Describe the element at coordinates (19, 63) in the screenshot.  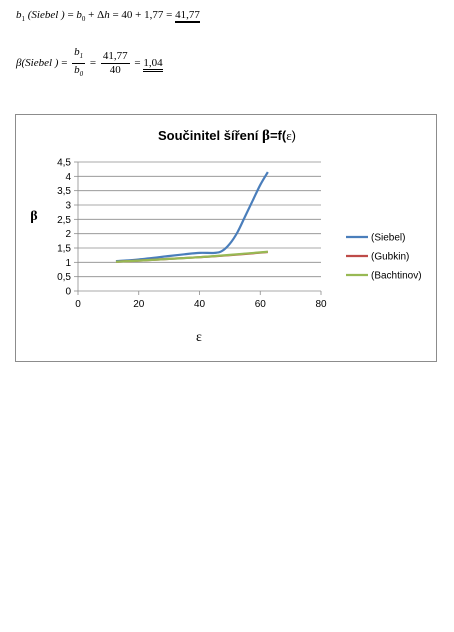
I see `formula-beta-symbol: β` at that location.